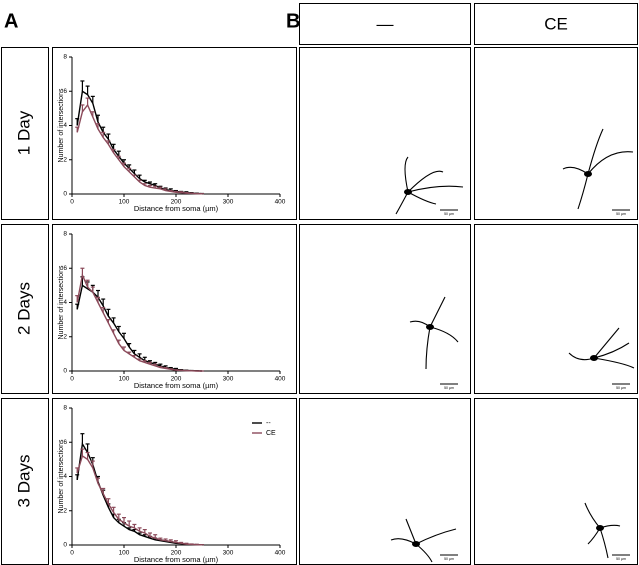 This screenshot has height=565, width=639. I want to click on panel-label: B, so click(293, 21).